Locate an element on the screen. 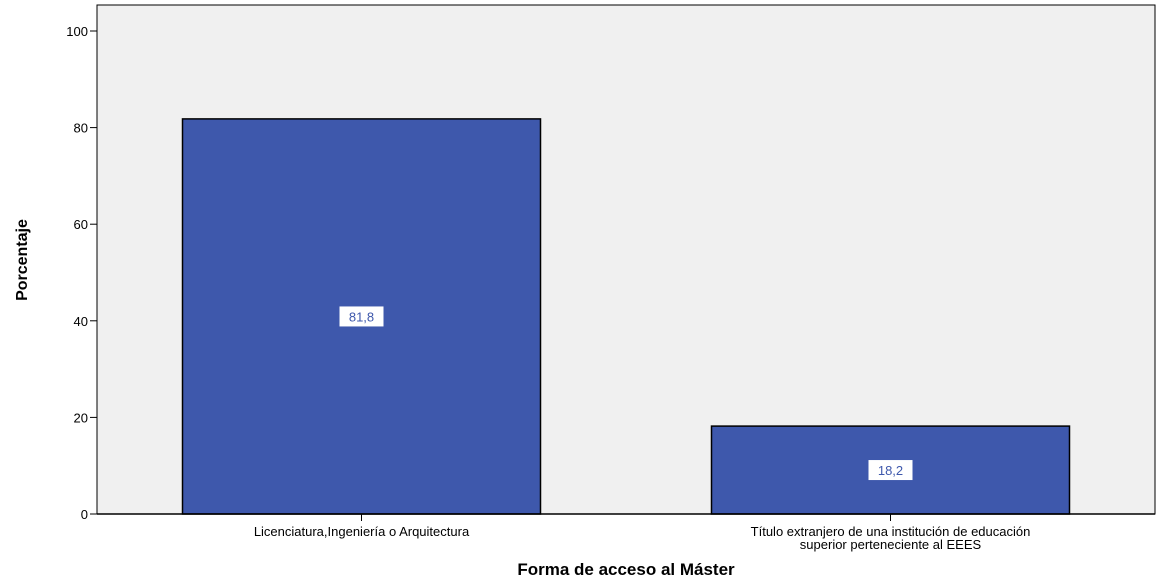 The height and width of the screenshot is (582, 1158). data-label: 81,8 is located at coordinates (361, 316).